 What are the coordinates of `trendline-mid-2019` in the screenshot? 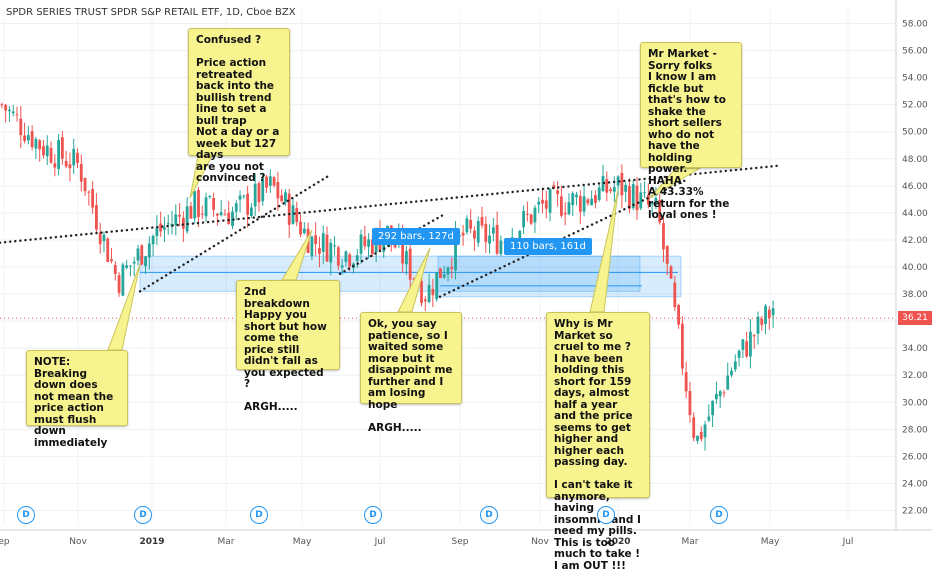 It's located at (391, 244).